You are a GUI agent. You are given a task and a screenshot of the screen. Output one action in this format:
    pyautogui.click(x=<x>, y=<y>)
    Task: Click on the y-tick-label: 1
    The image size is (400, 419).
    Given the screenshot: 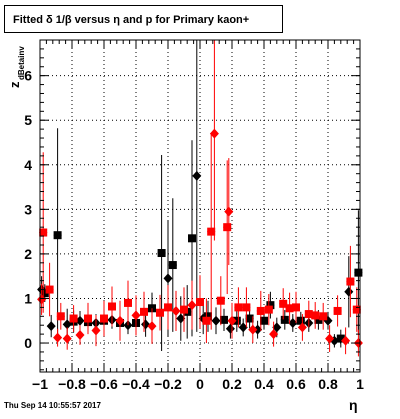 What is the action you would take?
    pyautogui.click(x=28, y=298)
    